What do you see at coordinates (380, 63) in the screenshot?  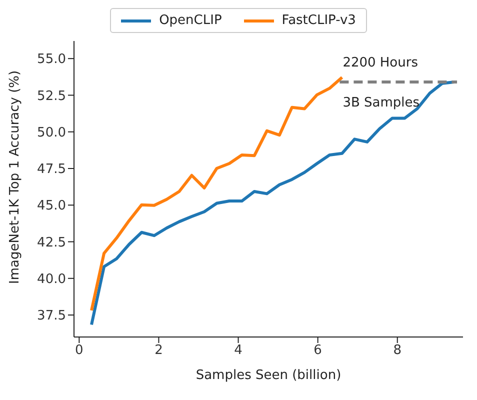 I see `annotation: 2200 Hours` at bounding box center [380, 63].